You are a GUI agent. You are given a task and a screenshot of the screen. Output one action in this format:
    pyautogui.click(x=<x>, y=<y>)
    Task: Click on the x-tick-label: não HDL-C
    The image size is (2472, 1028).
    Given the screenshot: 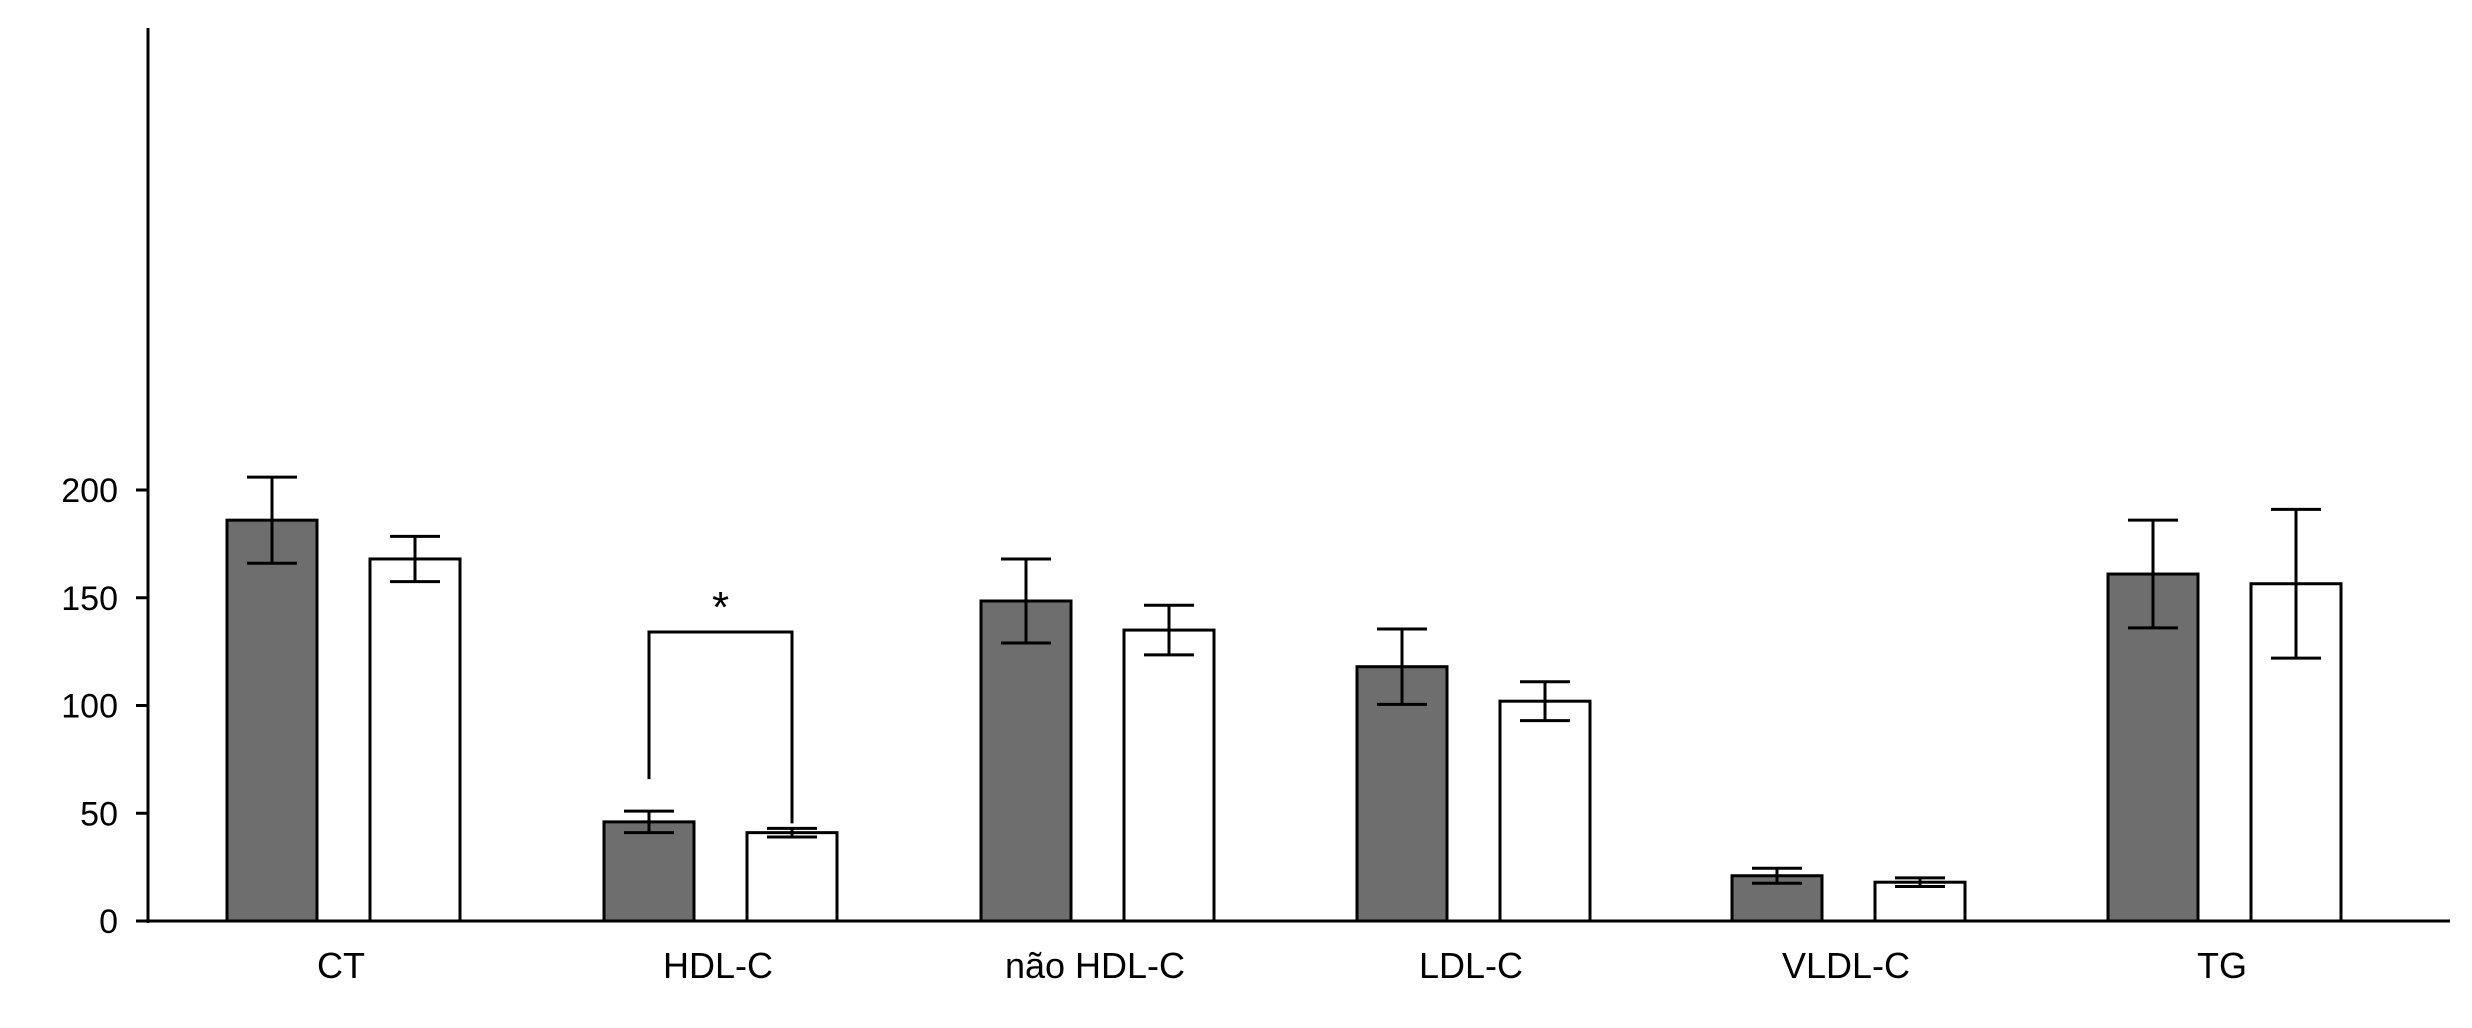 What is the action you would take?
    pyautogui.click(x=1095, y=965)
    